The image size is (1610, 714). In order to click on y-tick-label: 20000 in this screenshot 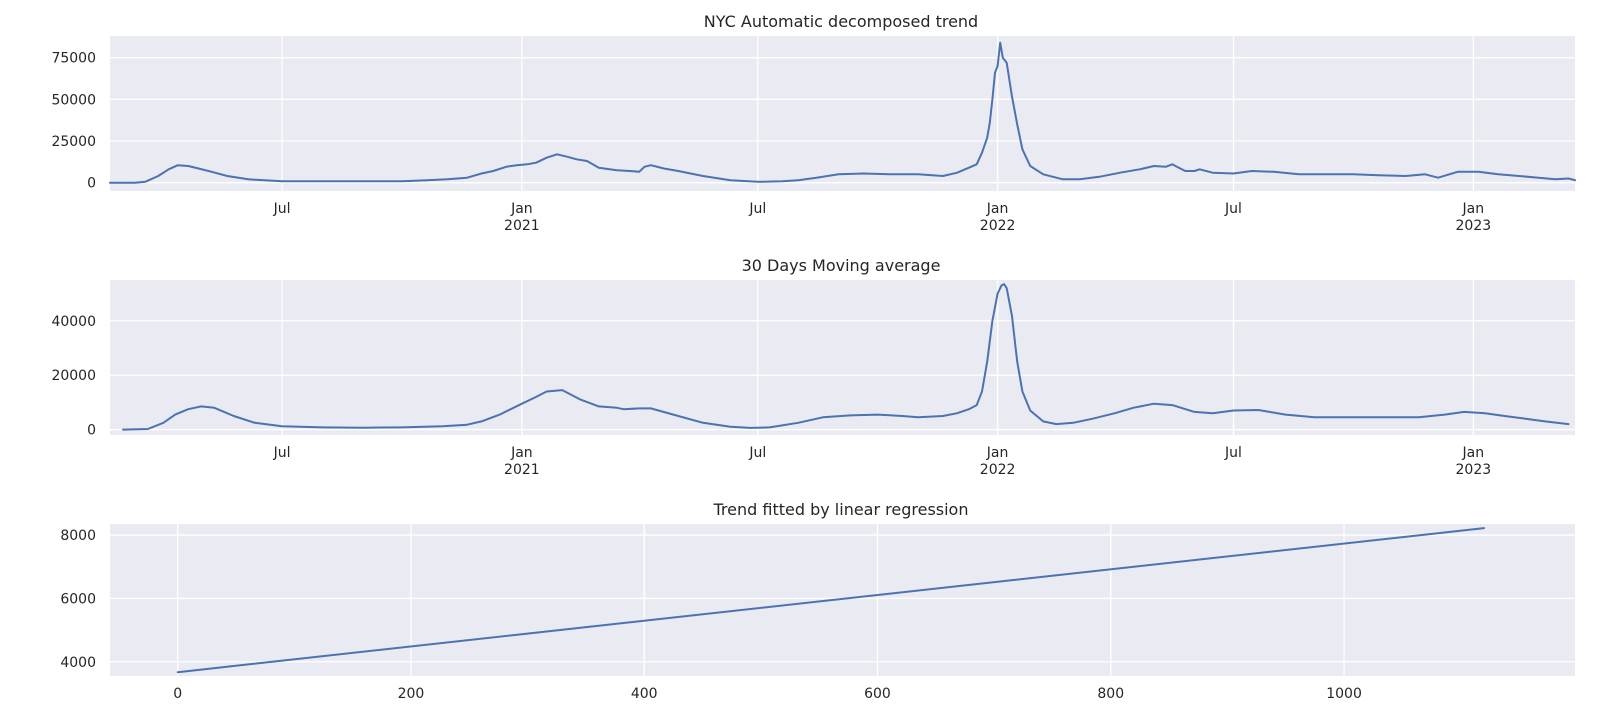, I will do `click(73, 376)`.